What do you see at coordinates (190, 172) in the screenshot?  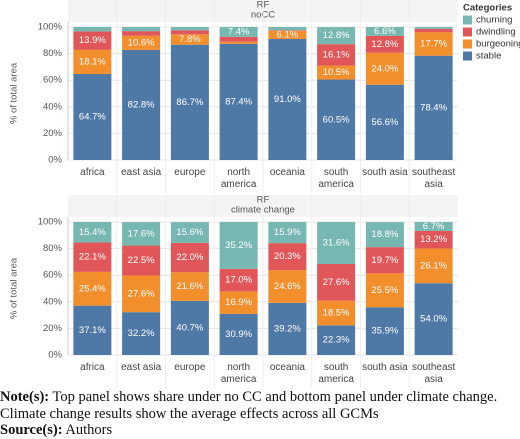 I see `x-tick-label: europe` at bounding box center [190, 172].